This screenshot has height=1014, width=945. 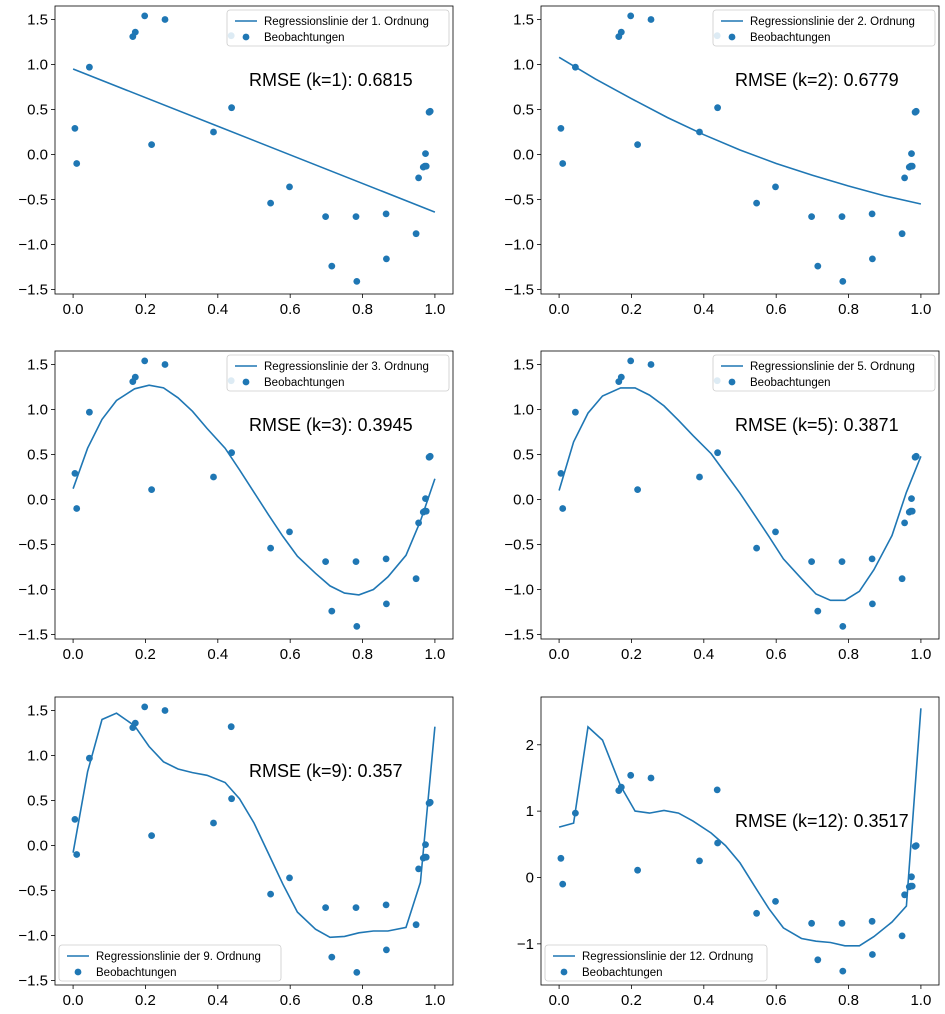 I want to click on y-tick-label: −1.5, so click(x=33, y=290).